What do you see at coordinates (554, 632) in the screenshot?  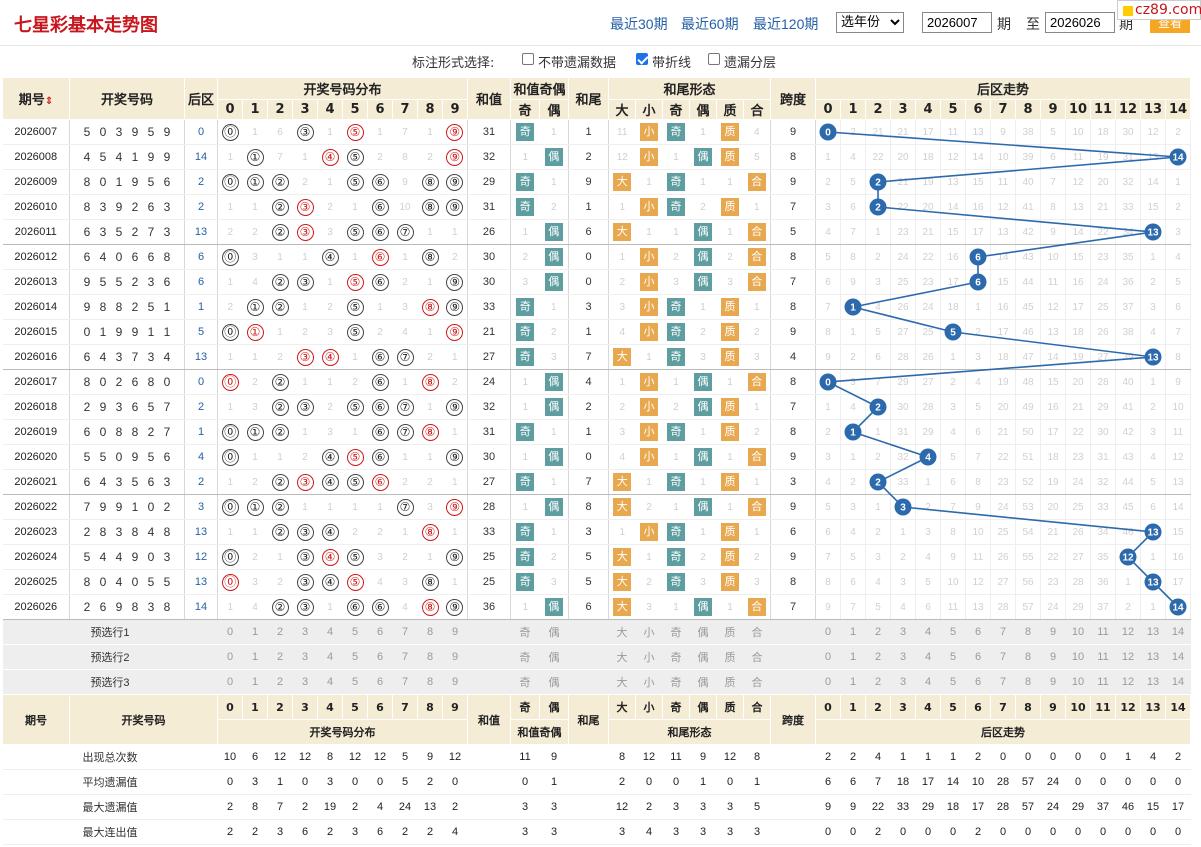 I see `preselect-even: 偶` at bounding box center [554, 632].